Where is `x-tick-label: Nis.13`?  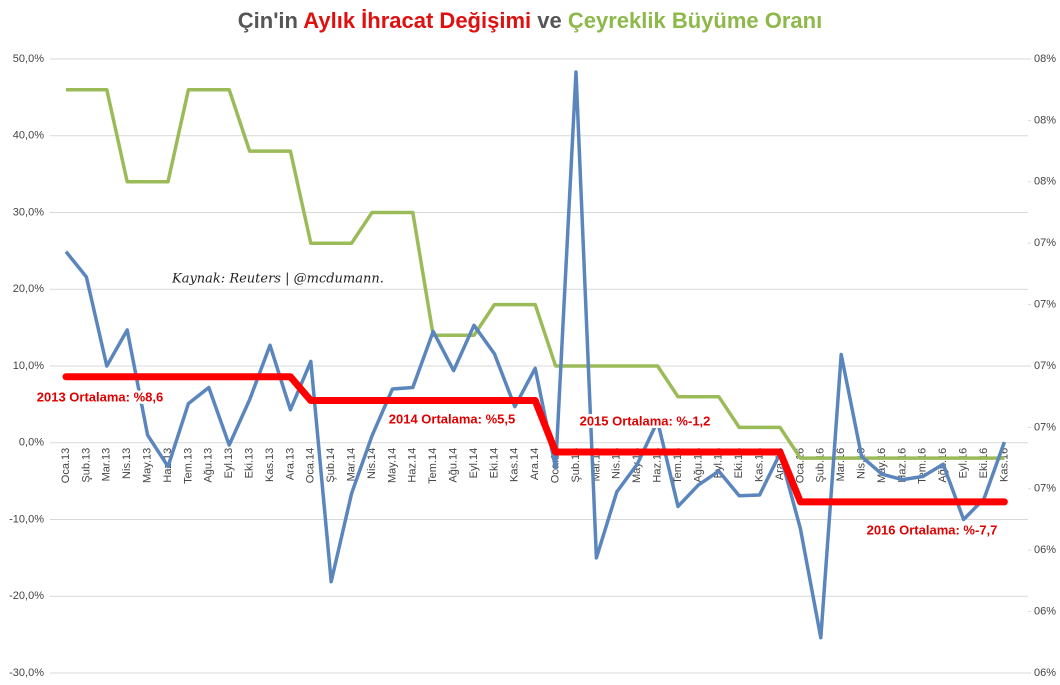 x-tick-label: Nis.13 is located at coordinates (127, 463).